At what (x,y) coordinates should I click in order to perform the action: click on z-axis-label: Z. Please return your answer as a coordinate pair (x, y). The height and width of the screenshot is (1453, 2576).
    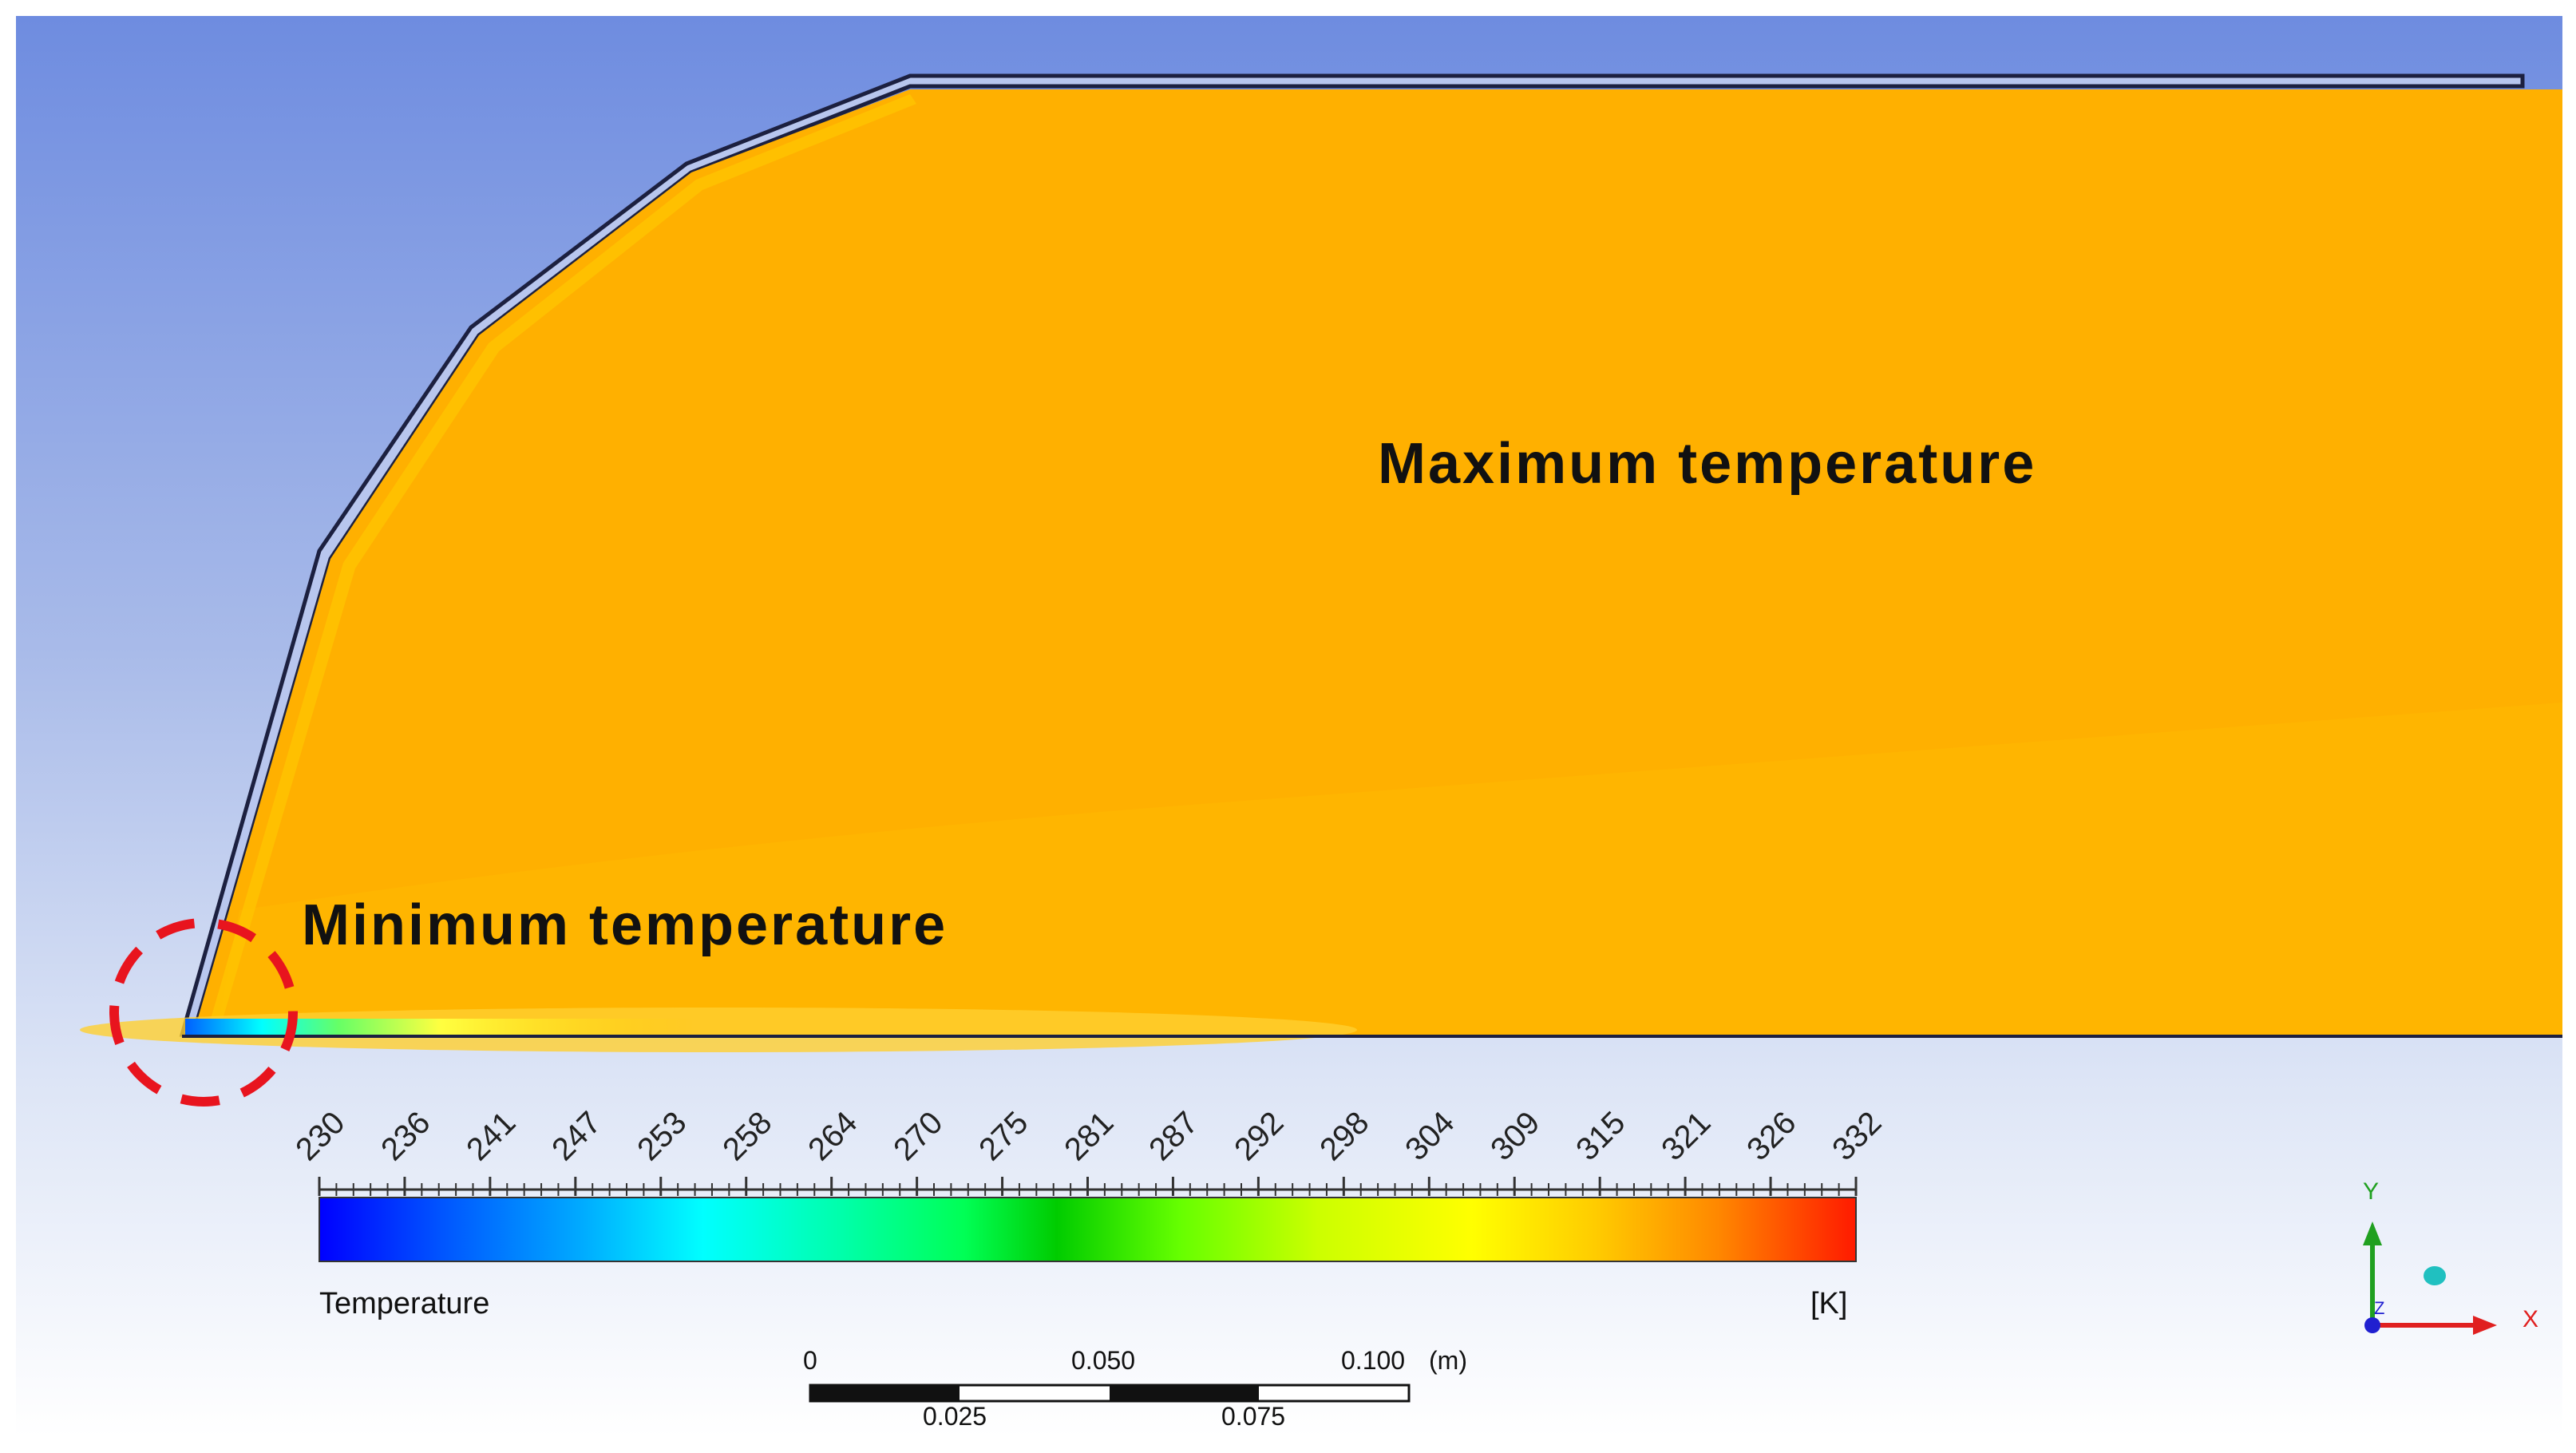
    Looking at the image, I should click on (2380, 1308).